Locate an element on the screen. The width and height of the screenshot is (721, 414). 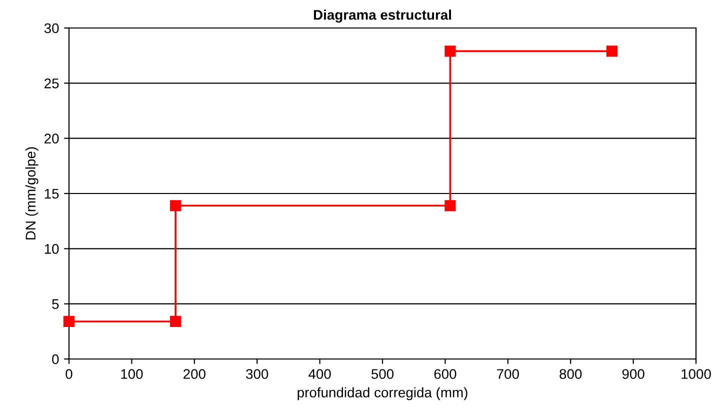
y-tick-label: 5 is located at coordinates (55, 304).